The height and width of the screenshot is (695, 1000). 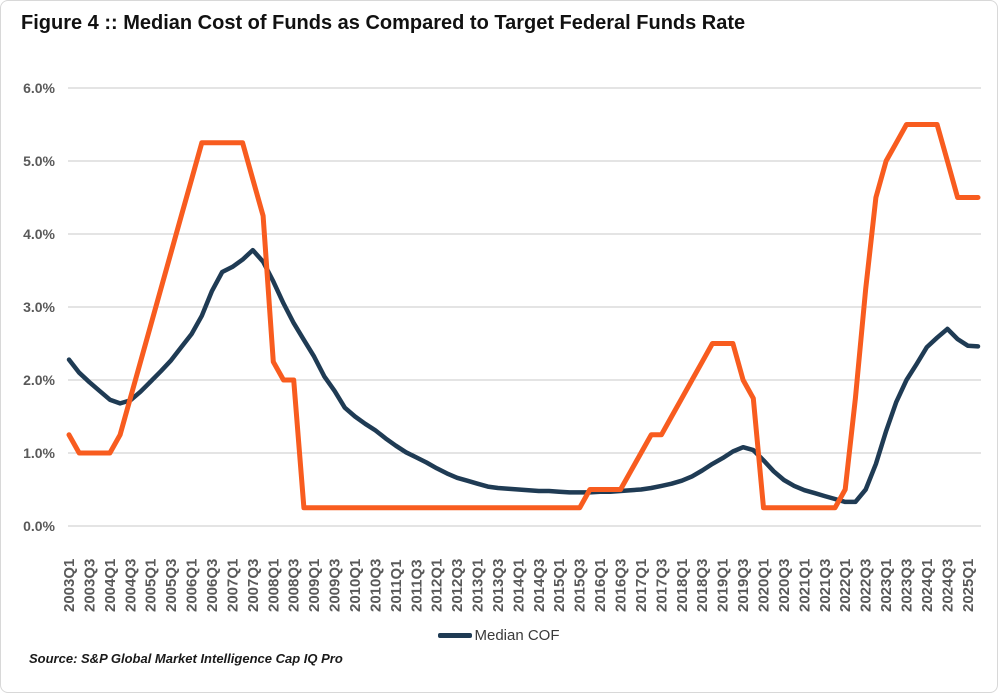 I want to click on y-tick-label: 6.0%, so click(x=39, y=88).